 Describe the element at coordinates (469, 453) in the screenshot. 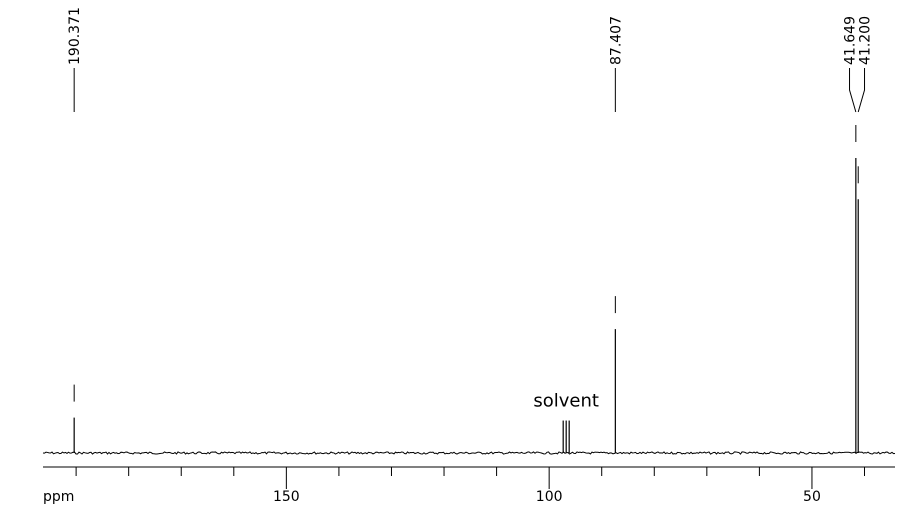

I see `baseline` at that location.